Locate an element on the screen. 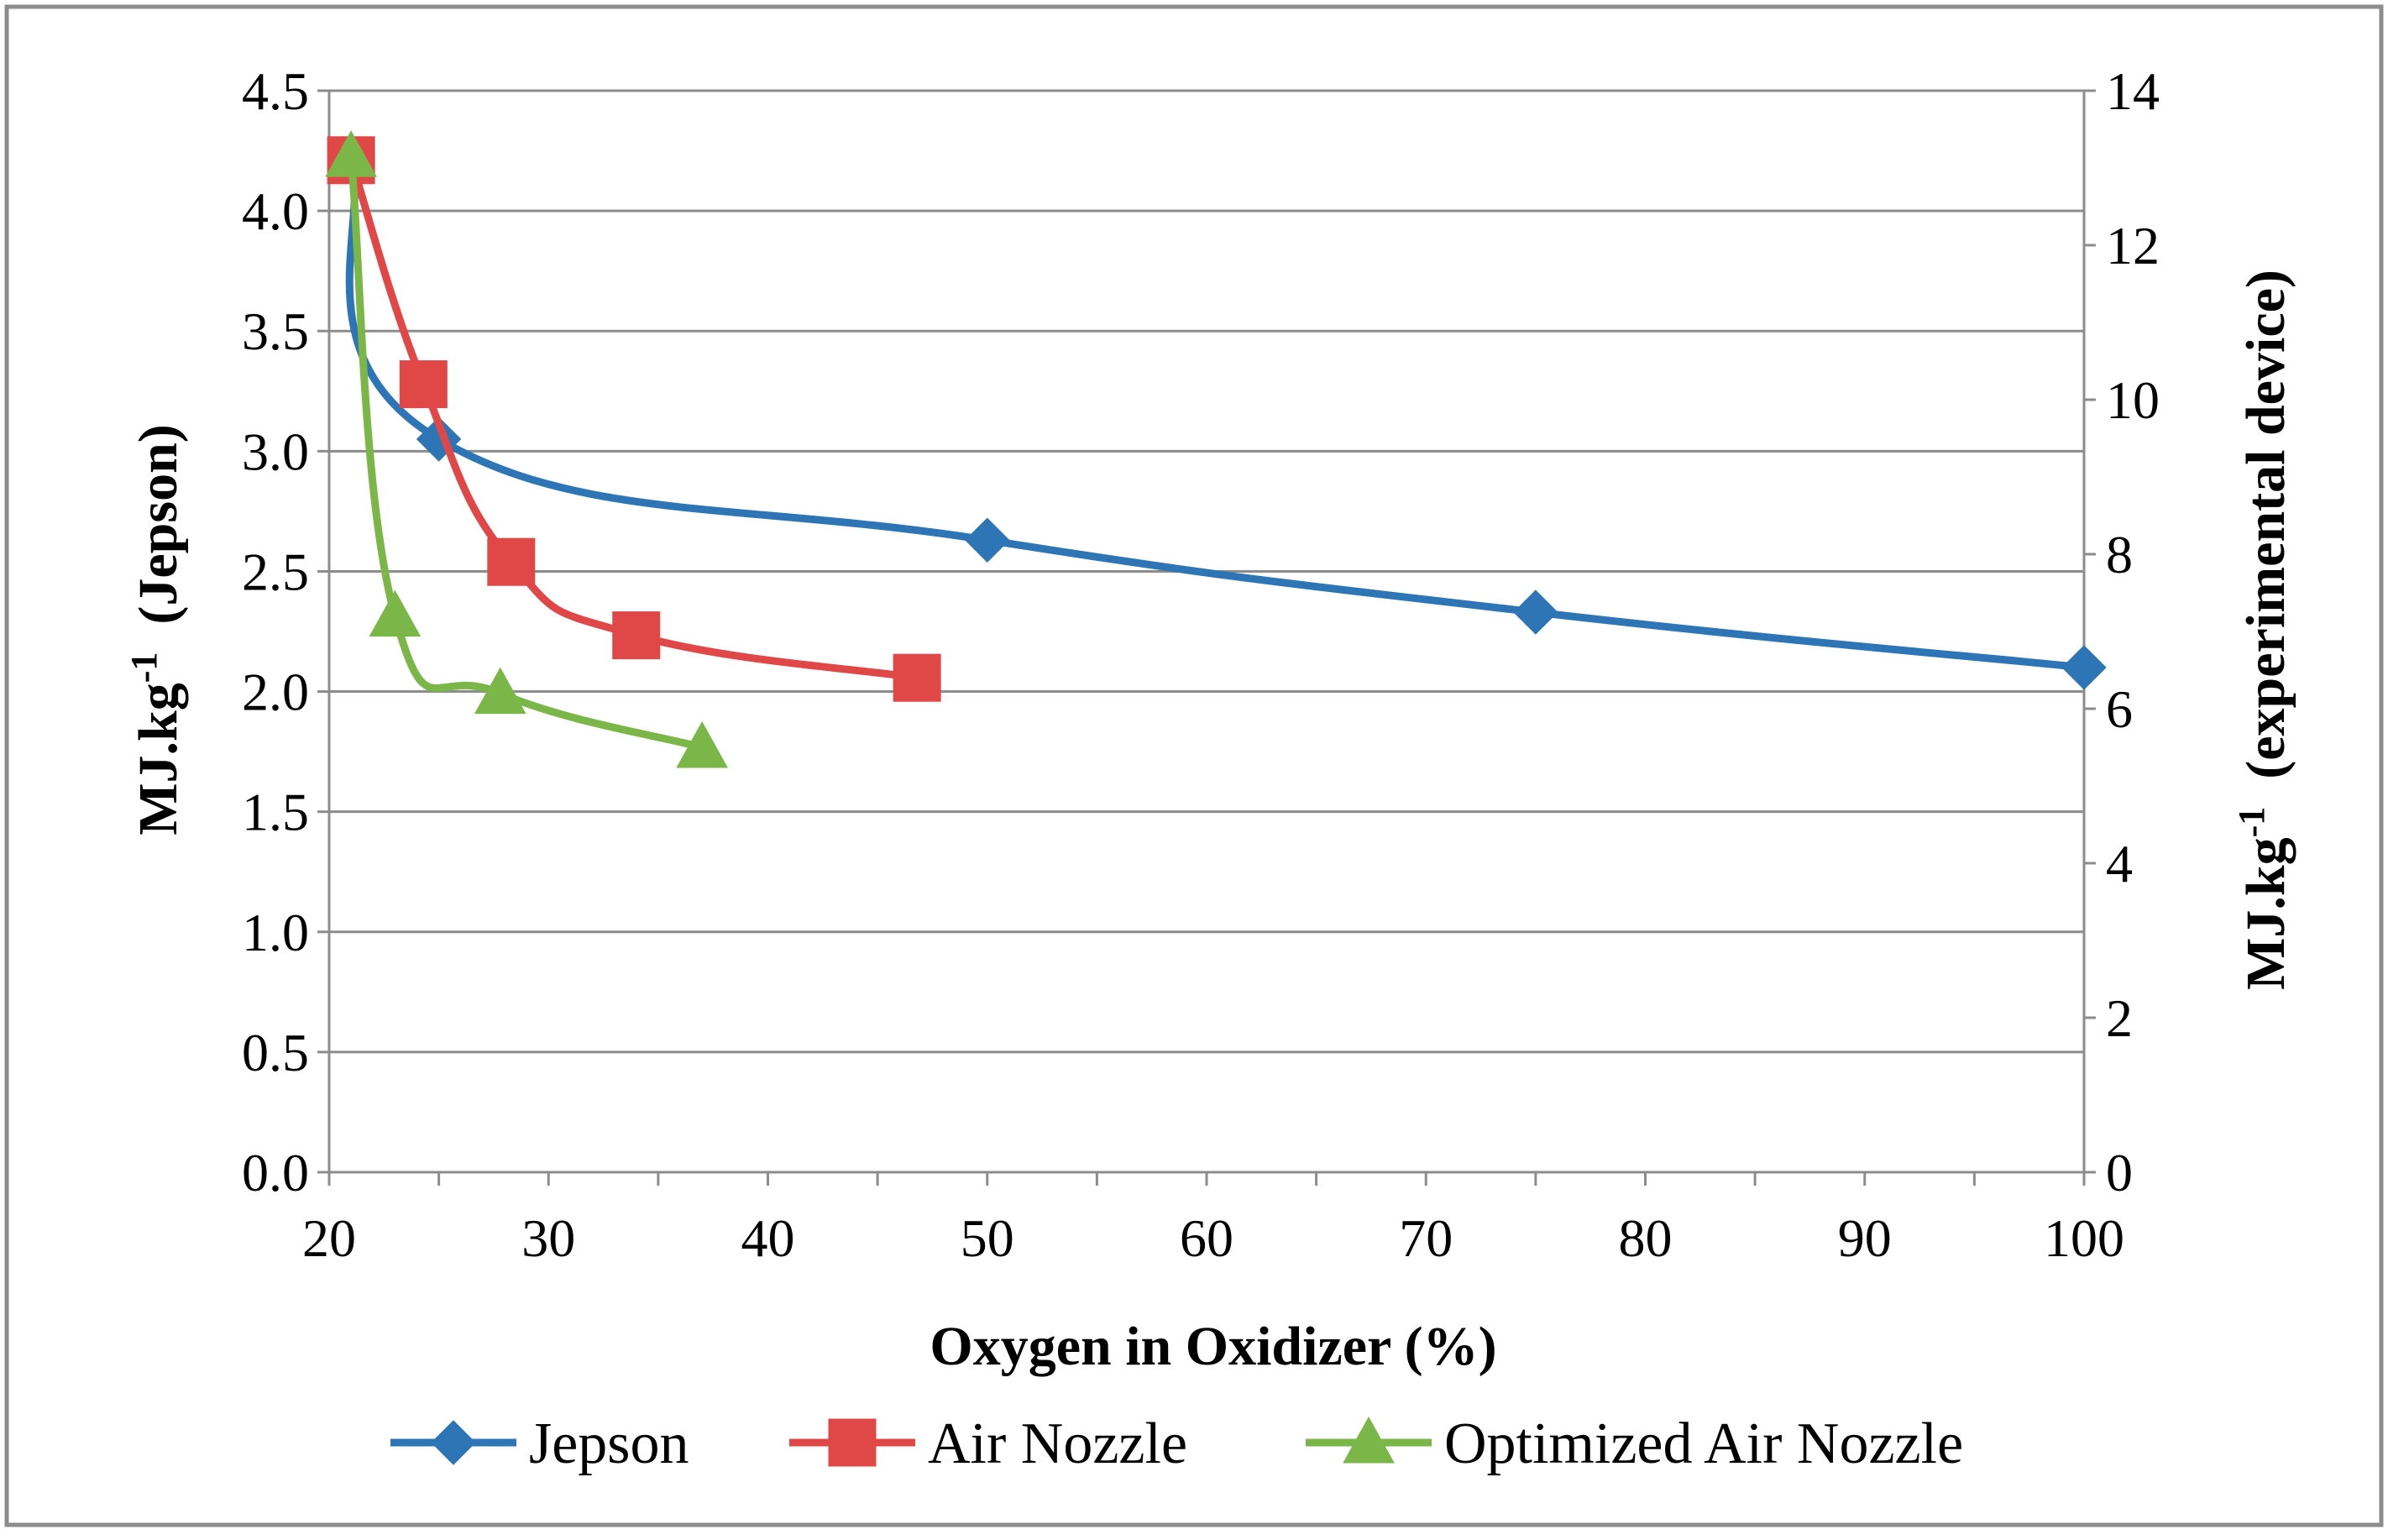  left-y-tick-label: 1.5 is located at coordinates (275, 812).